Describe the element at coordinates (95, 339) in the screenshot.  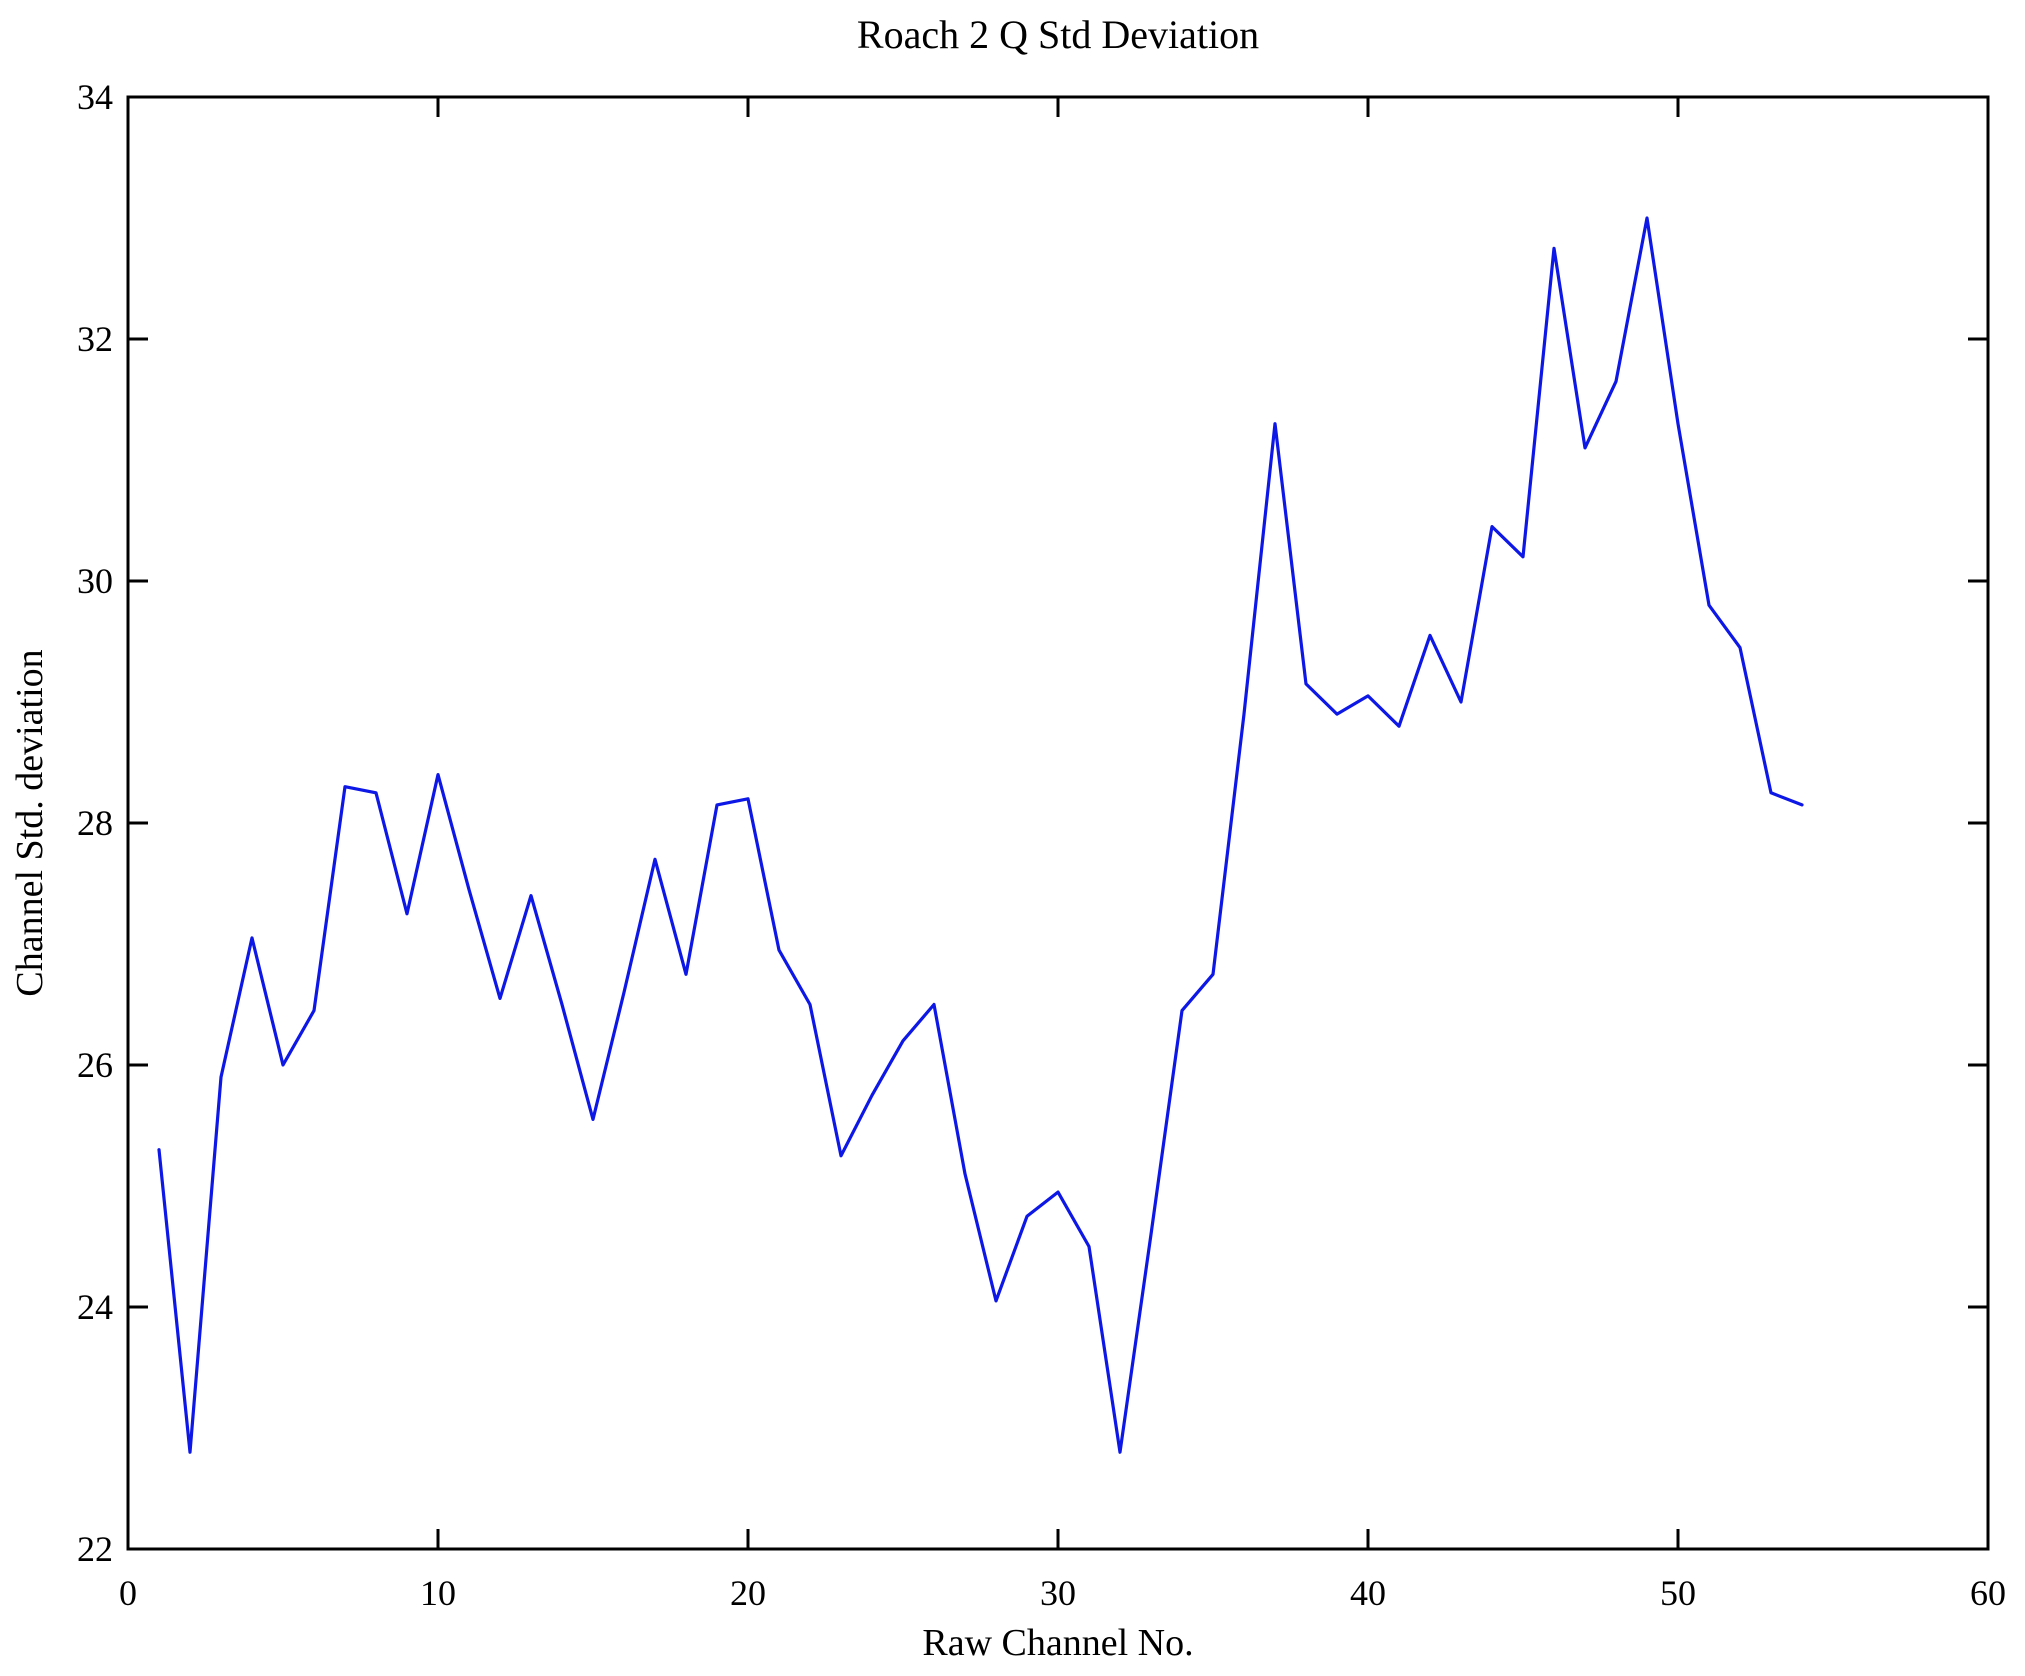
I see `y-tick-label: 32` at that location.